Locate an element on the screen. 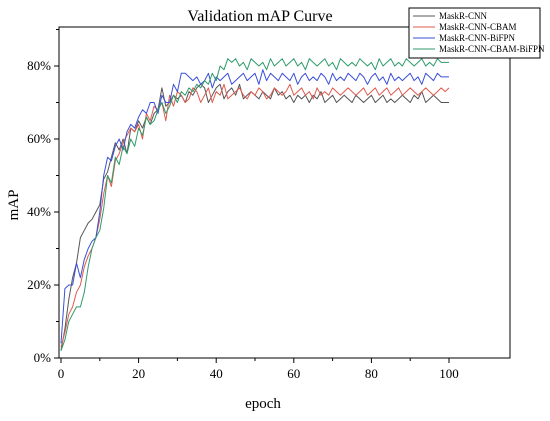 The image size is (550, 421). x-tick-label: 100 is located at coordinates (449, 373).